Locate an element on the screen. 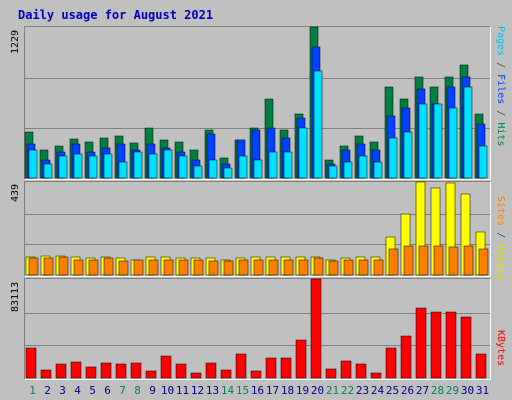 Image resolution: width=512 pixels, height=400 pixels. day-label: 10 is located at coordinates (167, 390).